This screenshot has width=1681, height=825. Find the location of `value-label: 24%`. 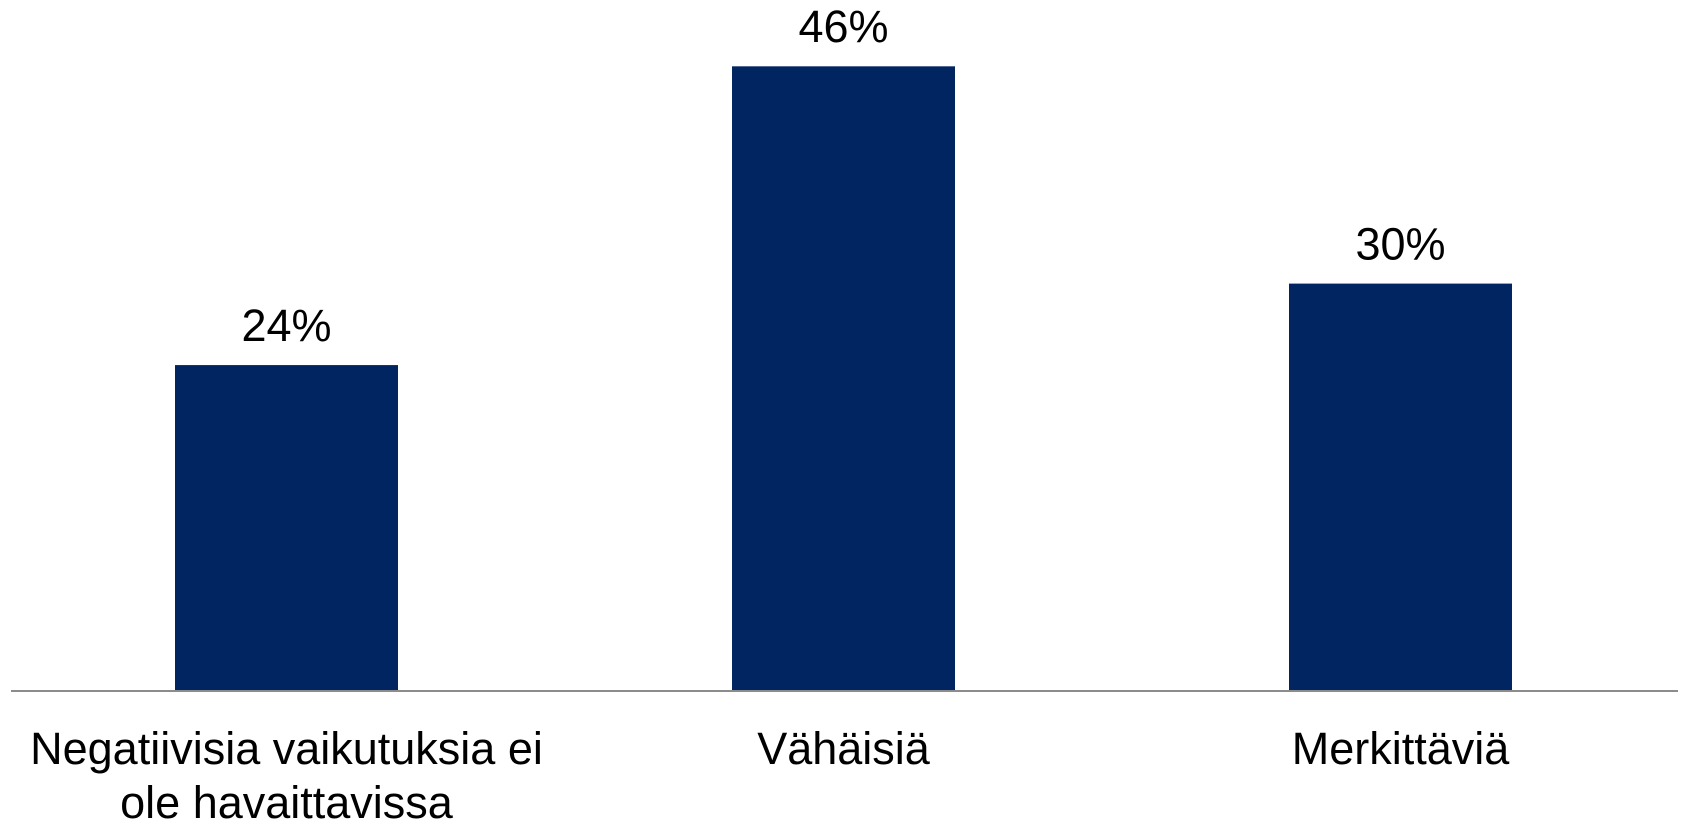

value-label: 24% is located at coordinates (286, 325).